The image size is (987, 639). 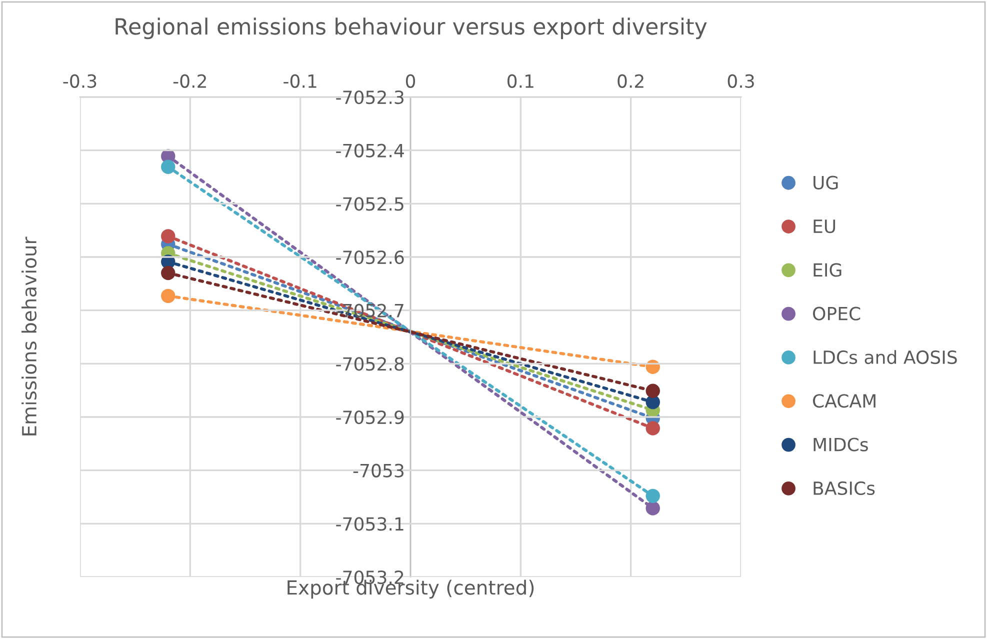 What do you see at coordinates (370, 257) in the screenshot?
I see `y-tick-label: -7052.6` at bounding box center [370, 257].